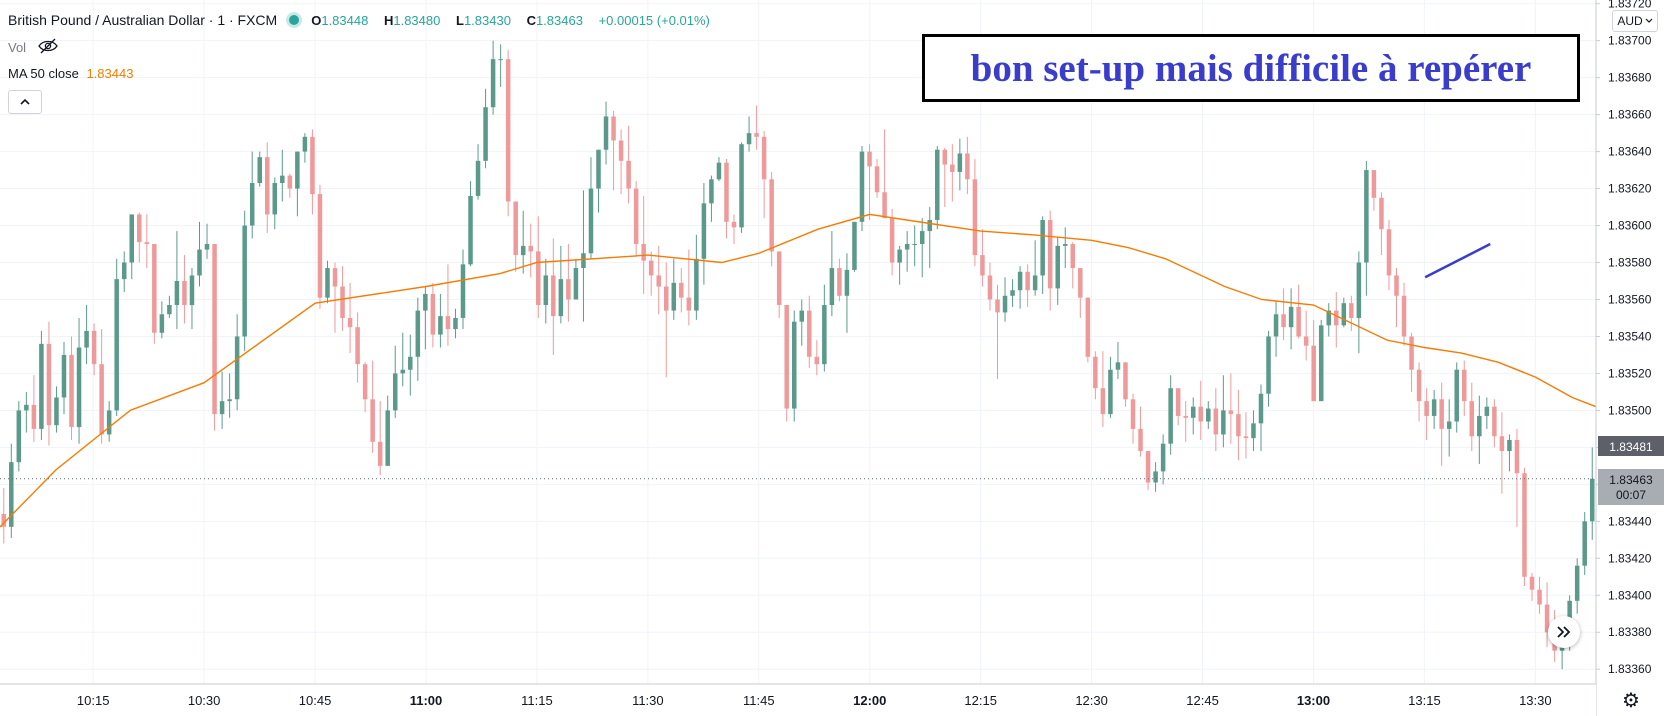  I want to click on currency-select: AUD, so click(1635, 21).